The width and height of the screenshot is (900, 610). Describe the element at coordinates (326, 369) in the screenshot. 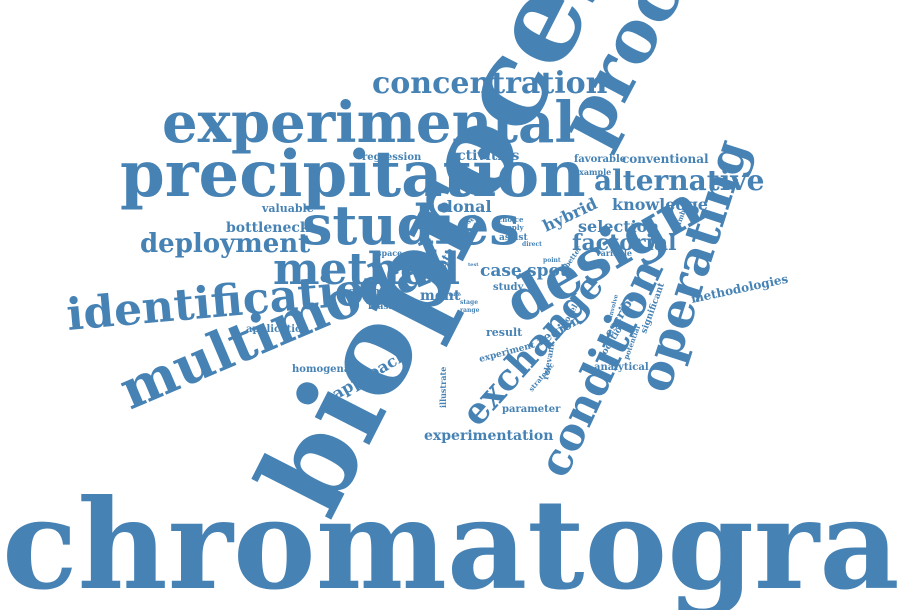

I see `word-homogenate: homogenate` at that location.